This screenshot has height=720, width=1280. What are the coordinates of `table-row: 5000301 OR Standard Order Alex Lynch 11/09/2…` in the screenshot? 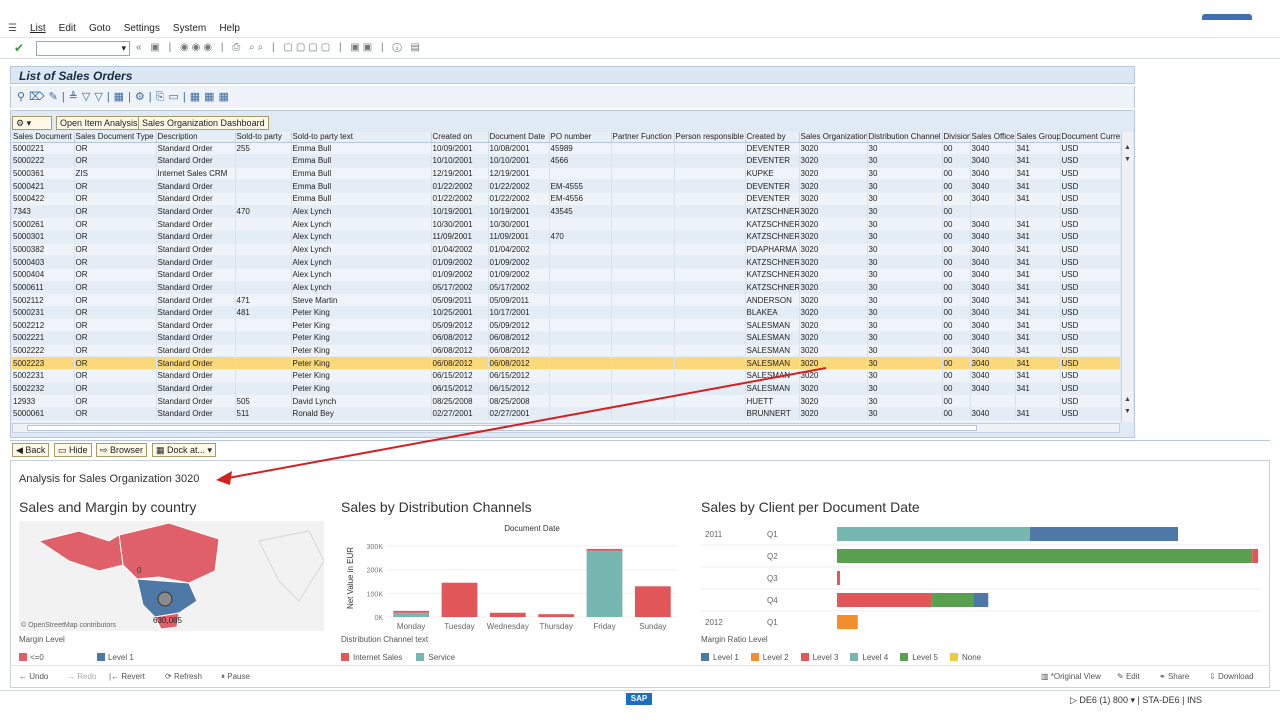 It's located at (566, 237).